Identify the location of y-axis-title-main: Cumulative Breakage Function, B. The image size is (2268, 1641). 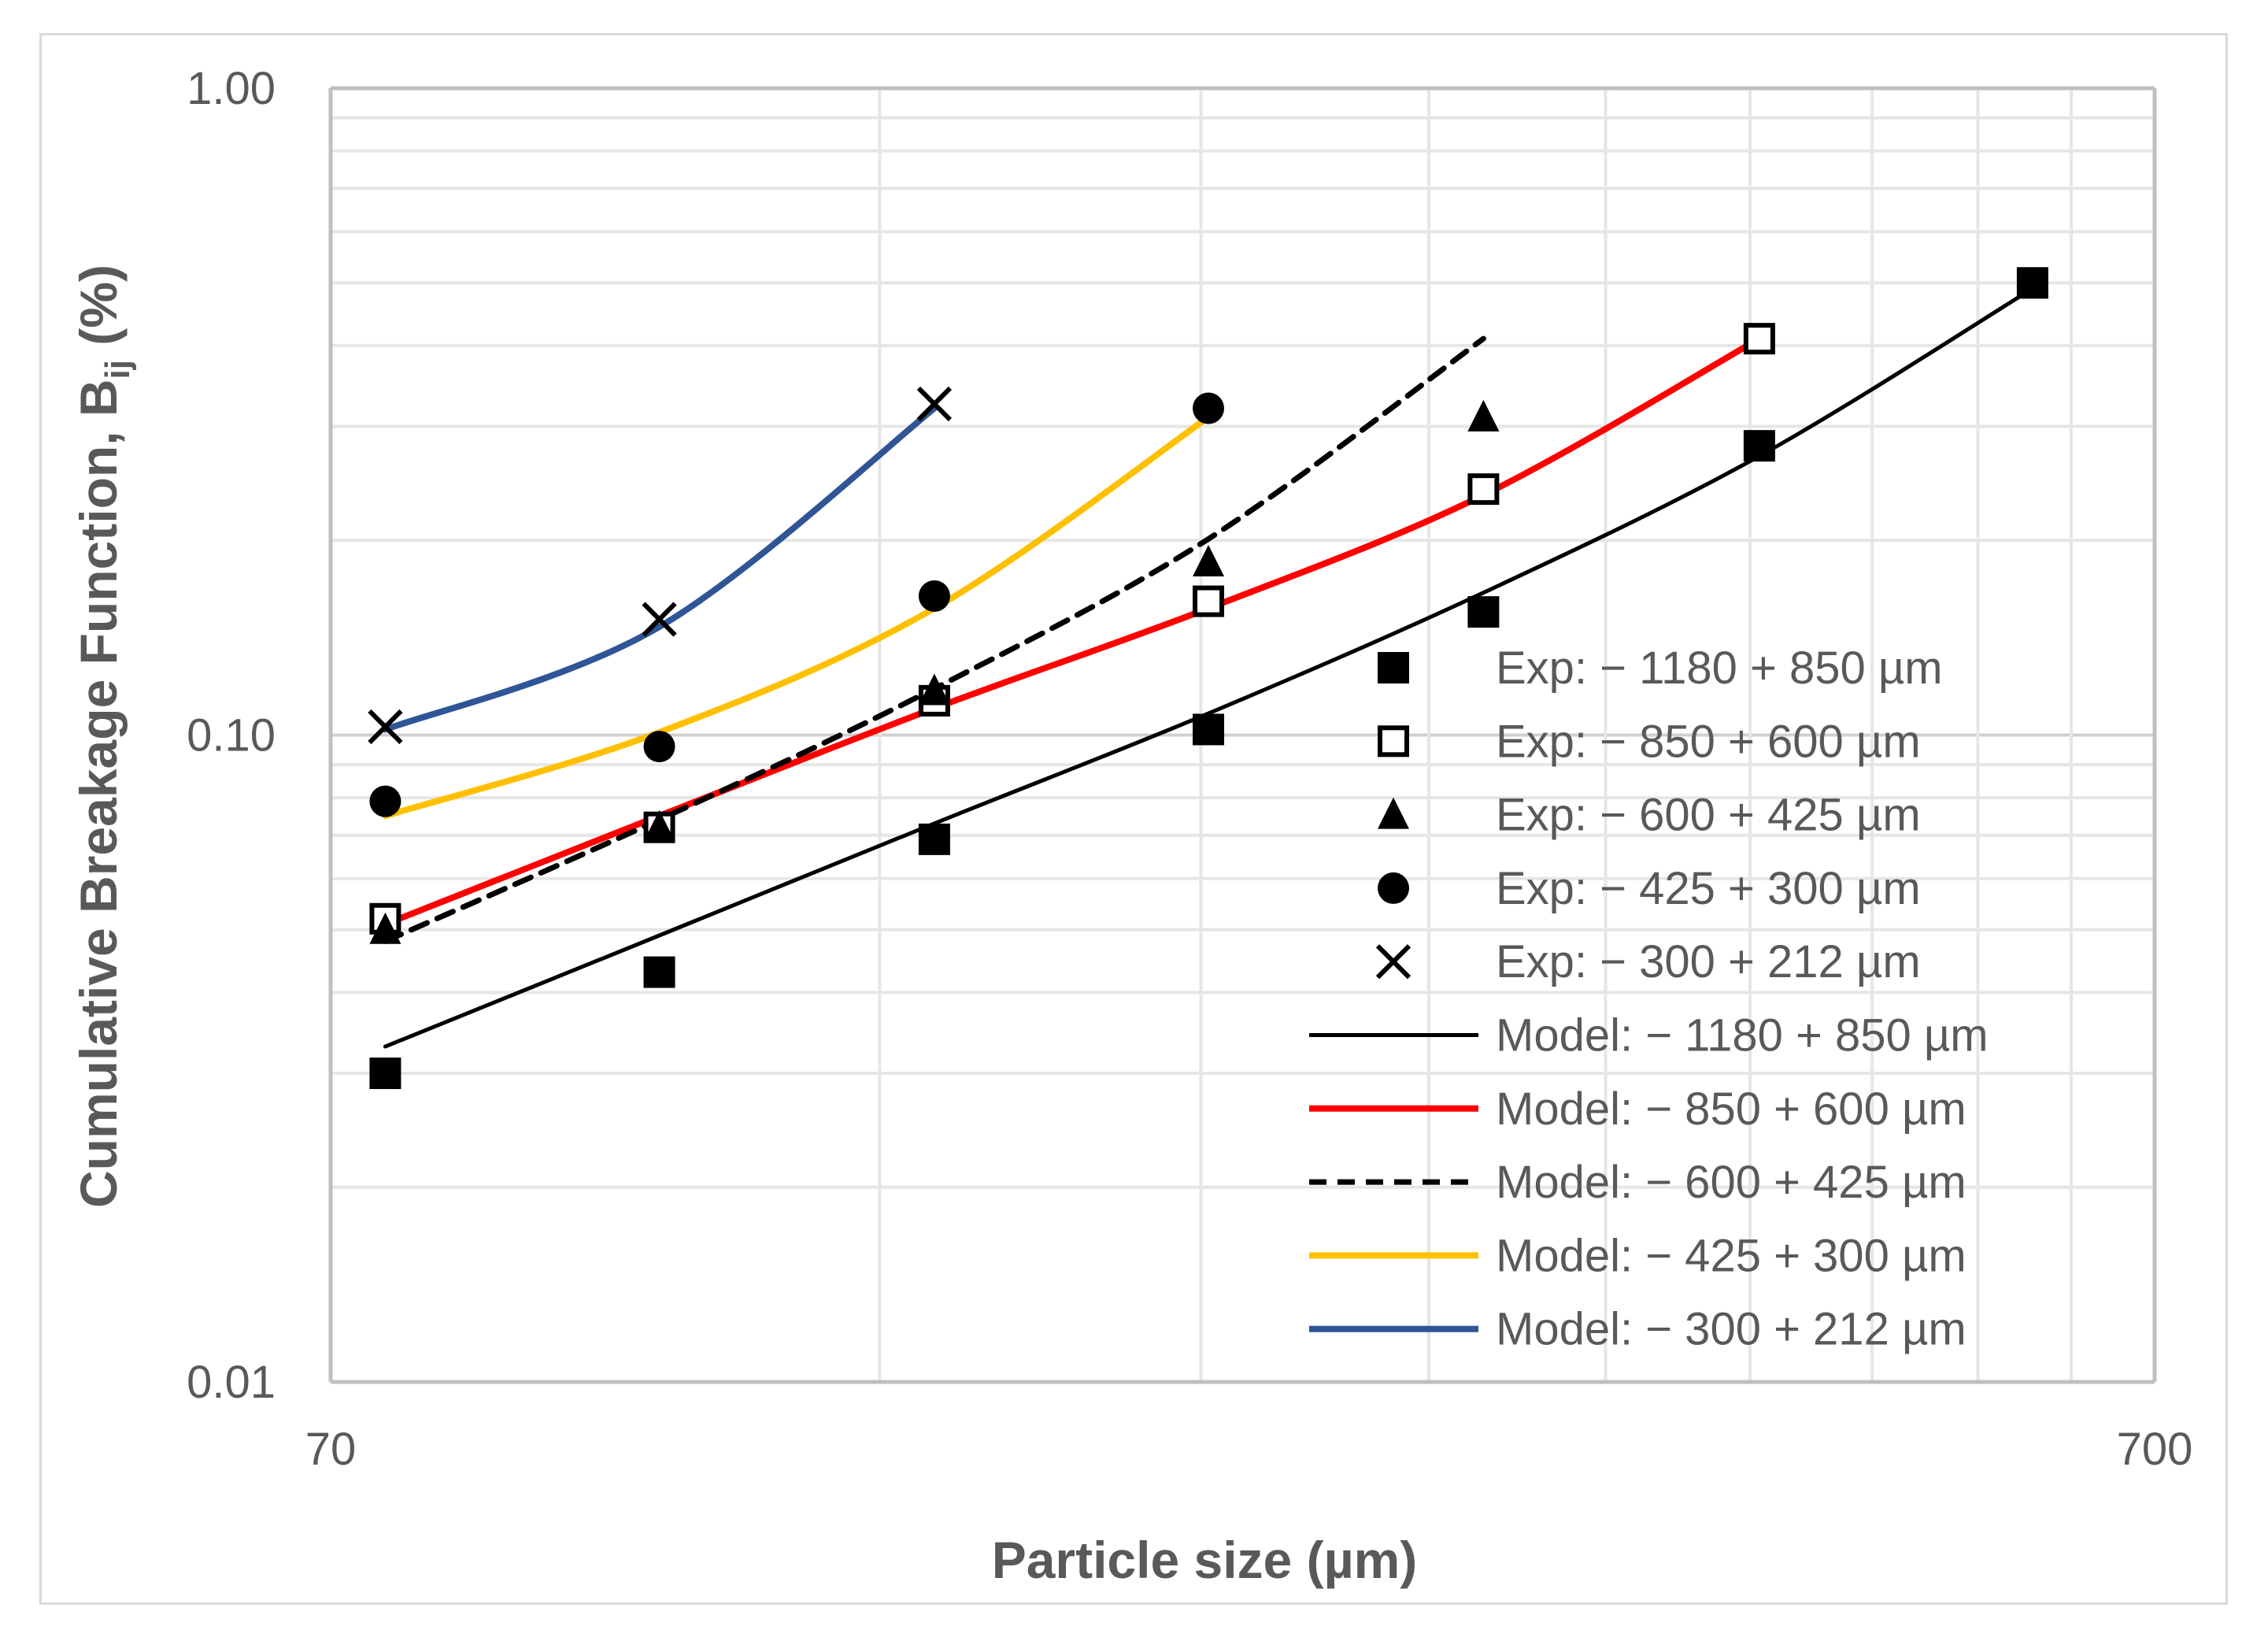
(99, 793).